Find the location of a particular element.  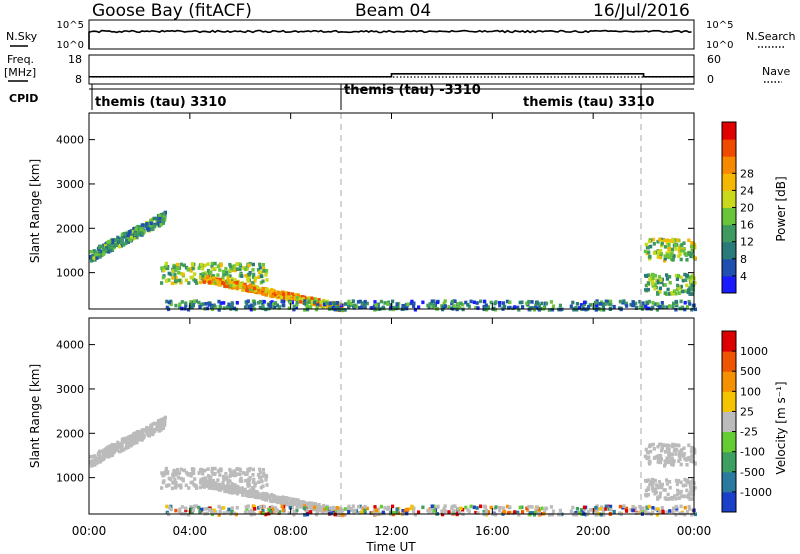

y-tick-label: 3000 is located at coordinates (70, 184).